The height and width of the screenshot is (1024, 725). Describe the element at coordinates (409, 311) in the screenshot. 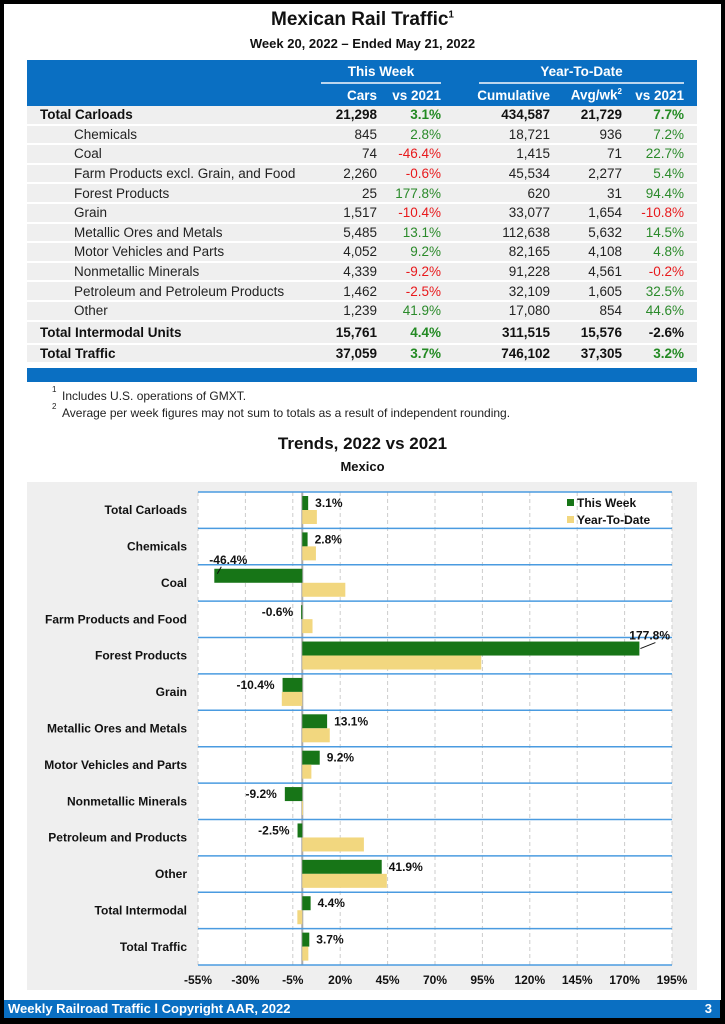

I see `week-change: 41.9%` at that location.